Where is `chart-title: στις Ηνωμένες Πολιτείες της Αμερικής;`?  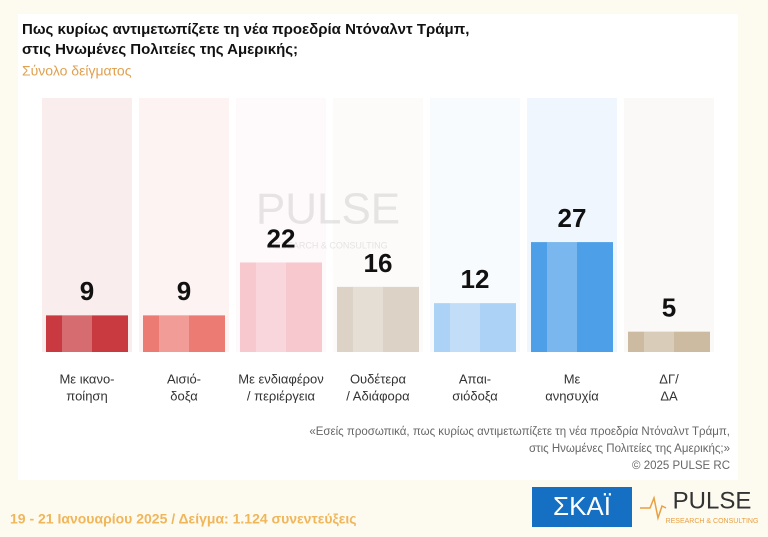 chart-title: στις Ηνωμένες Πολιτείες της Αμερικής; is located at coordinates (160, 49).